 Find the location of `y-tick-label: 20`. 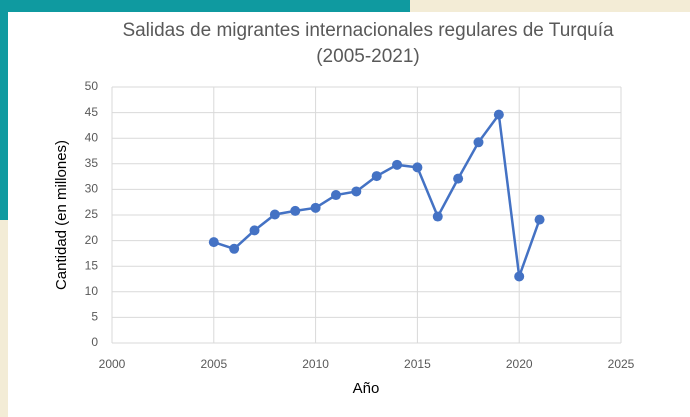

y-tick-label: 20 is located at coordinates (92, 240).